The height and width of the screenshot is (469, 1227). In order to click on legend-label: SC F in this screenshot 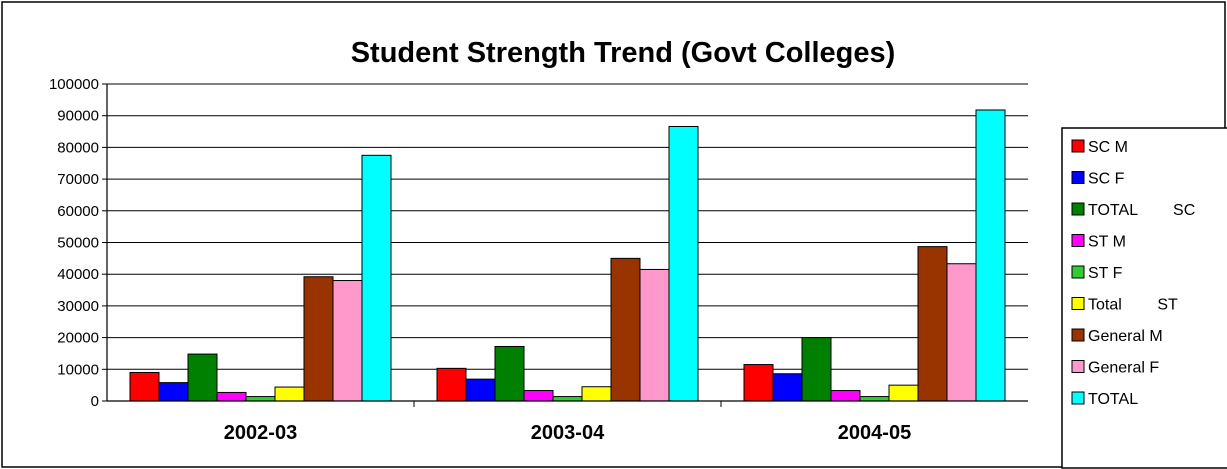, I will do `click(1106, 179)`.